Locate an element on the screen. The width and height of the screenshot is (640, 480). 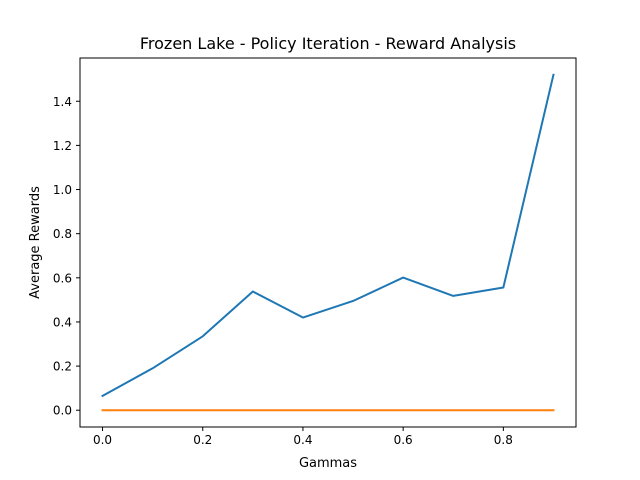
y-tick-label: 0.2 is located at coordinates (62, 367).